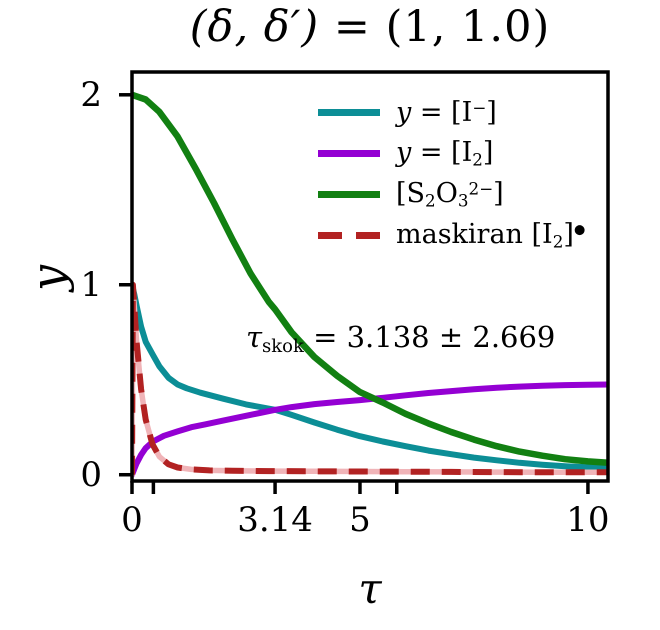 The height and width of the screenshot is (630, 660). Describe the element at coordinates (91, 284) in the screenshot. I see `y-tick-label: 1` at that location.